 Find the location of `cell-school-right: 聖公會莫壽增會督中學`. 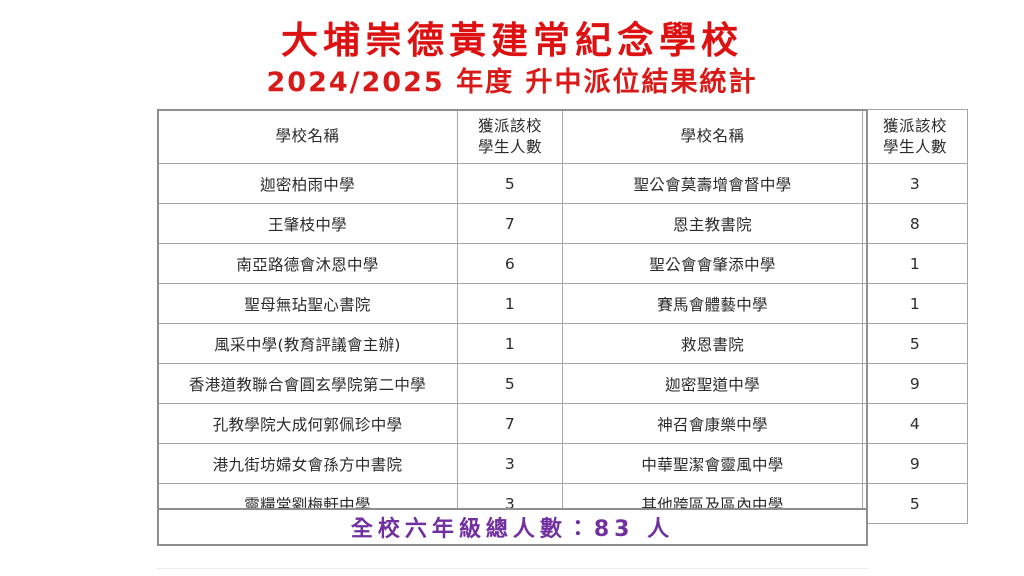

cell-school-right: 聖公會莫壽增會督中學 is located at coordinates (712, 183).